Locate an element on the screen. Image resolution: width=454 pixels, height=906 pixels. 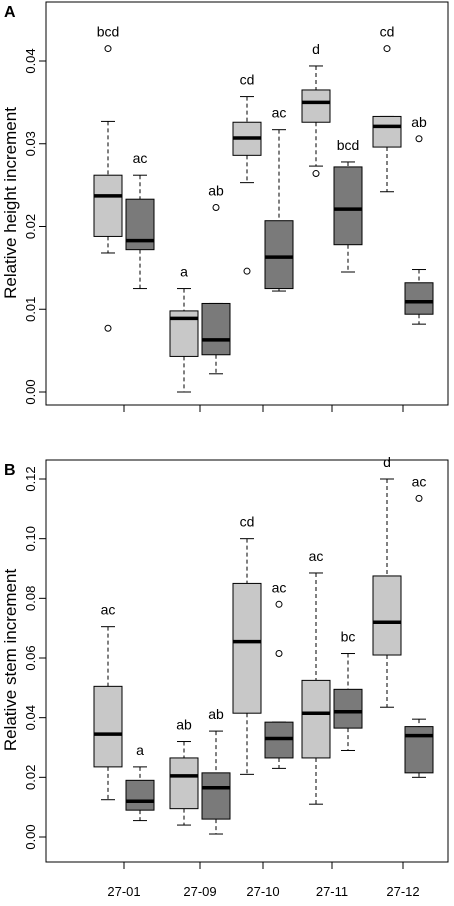
panel-a-y-axis: 0.00 0.01 0.02 0.03 0.04 is located at coordinates (35, 226).